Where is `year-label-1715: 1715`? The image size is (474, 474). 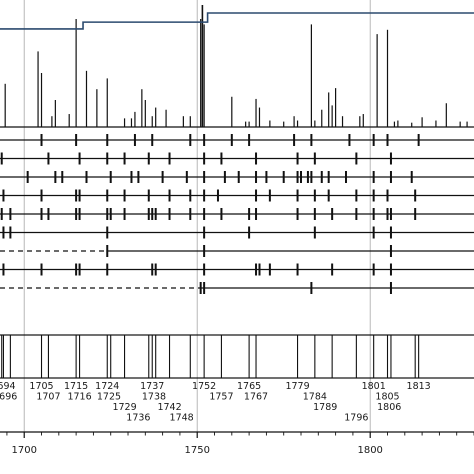
year-label-1715: 1715 is located at coordinates (76, 386).